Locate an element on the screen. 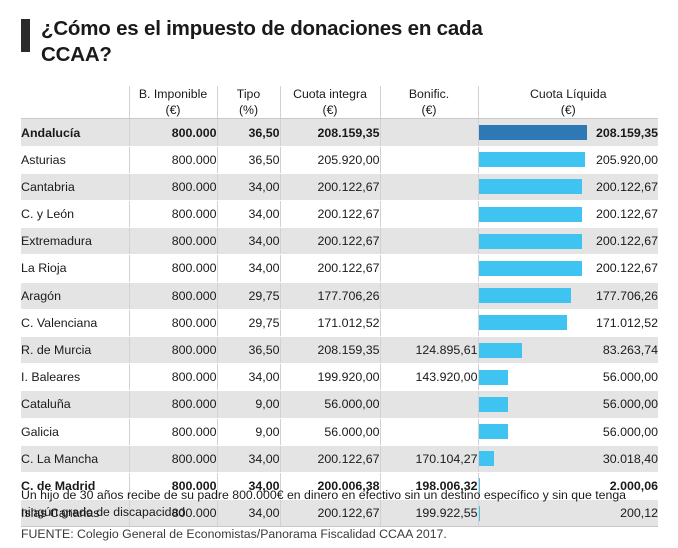  cell-region-name: I. Baleares is located at coordinates (75, 377).